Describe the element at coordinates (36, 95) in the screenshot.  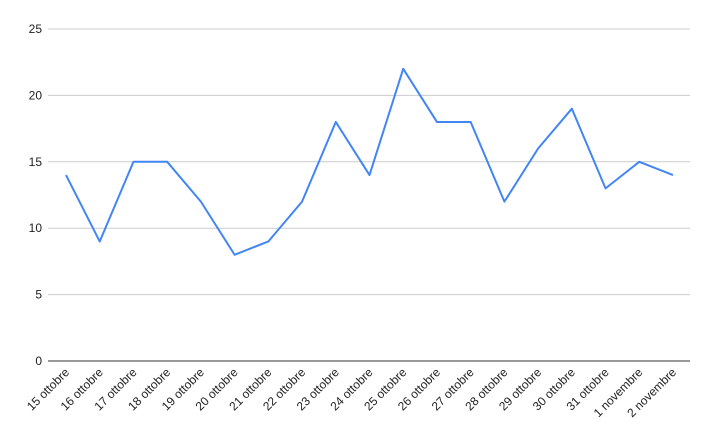
I see `y-tick-label: 20` at that location.